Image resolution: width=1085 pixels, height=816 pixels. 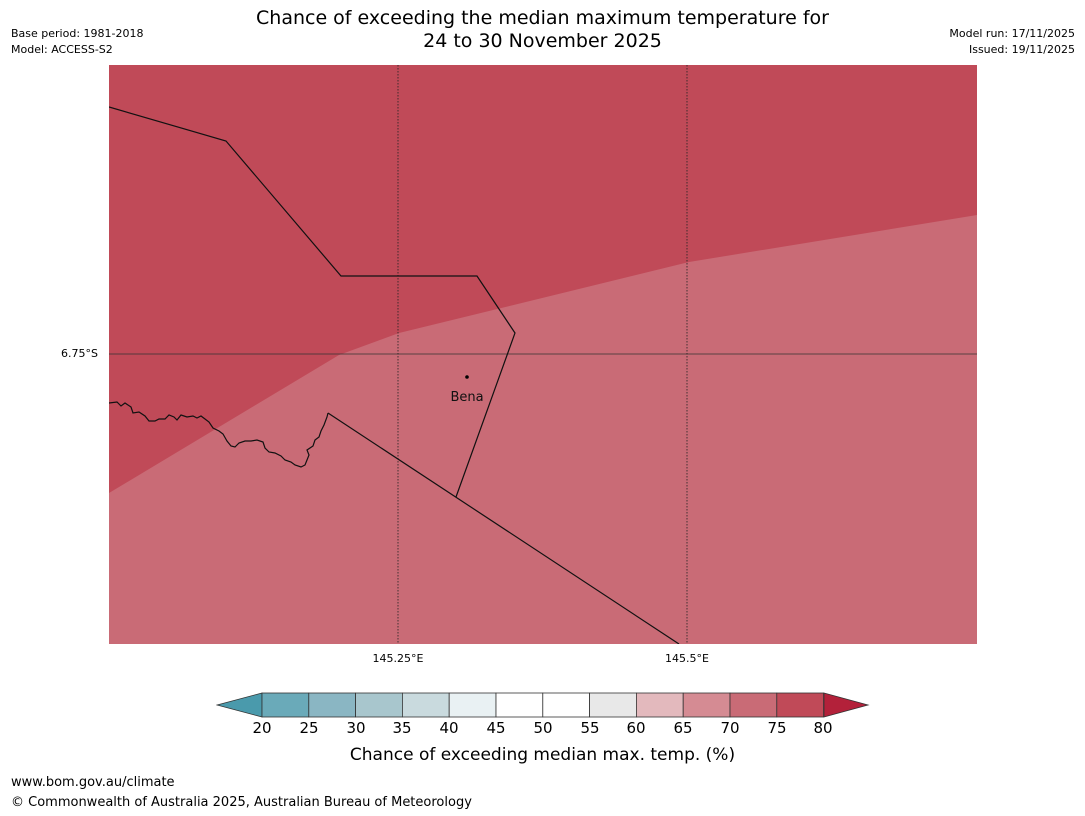 What do you see at coordinates (730, 728) in the screenshot?
I see `colorbar-tick: 70` at bounding box center [730, 728].